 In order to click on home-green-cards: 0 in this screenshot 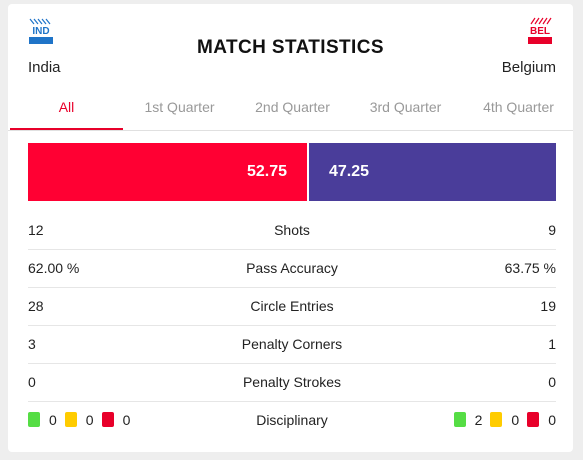, I will do `click(53, 420)`.